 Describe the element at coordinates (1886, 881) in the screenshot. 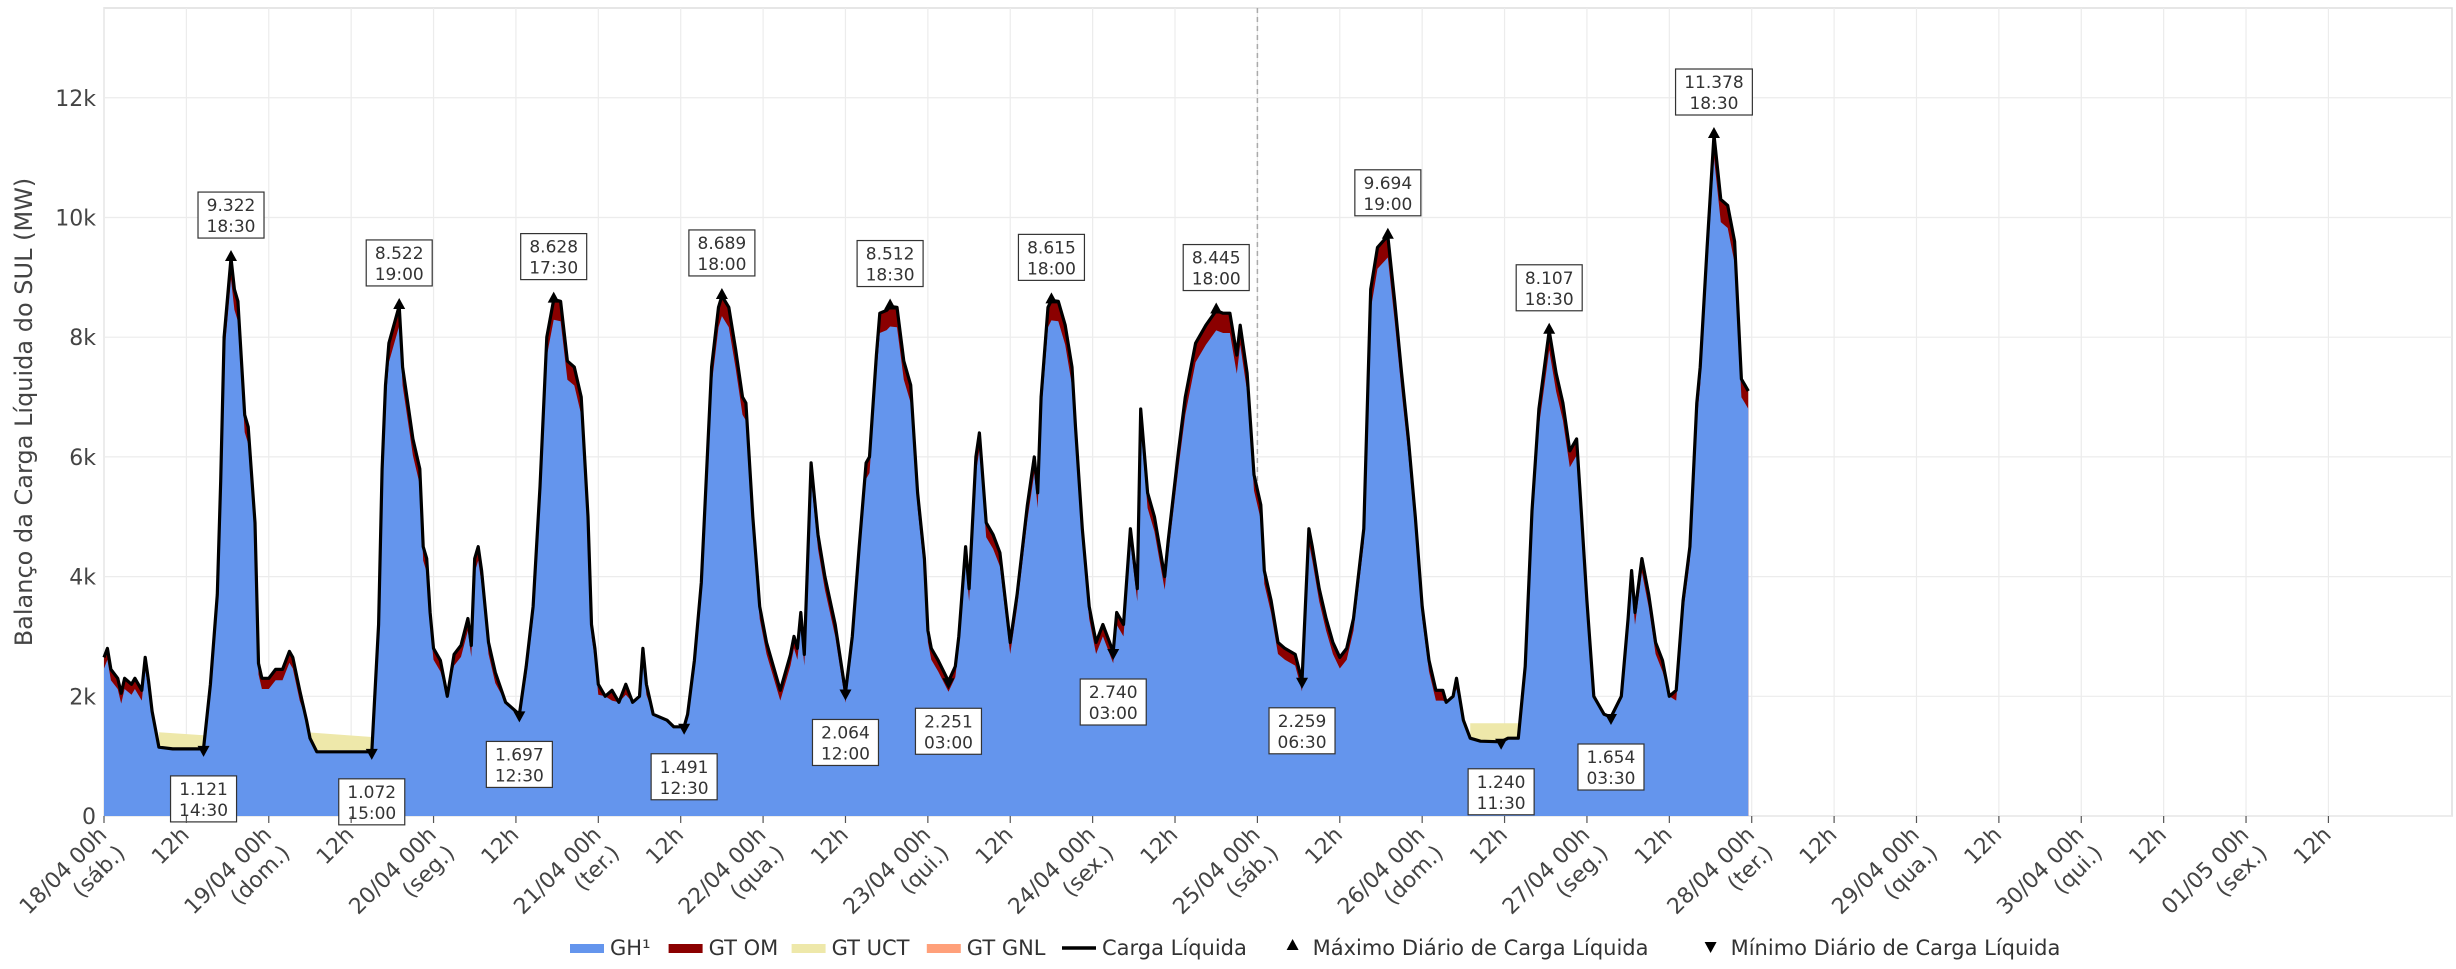

I see `x-tick-label: 29/04 00h(qua.)` at that location.